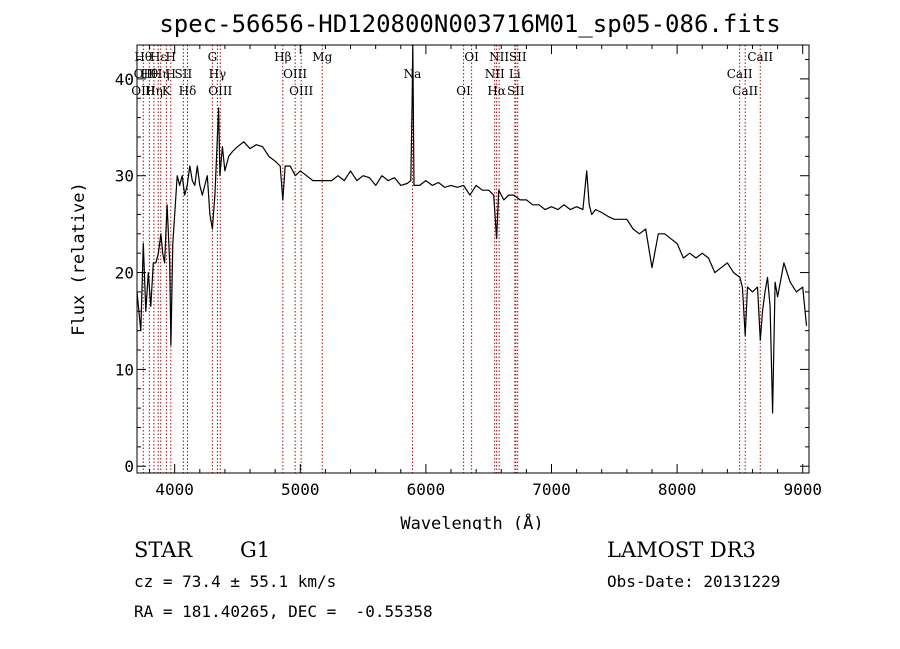 The height and width of the screenshot is (649, 900). Describe the element at coordinates (426, 489) in the screenshot. I see `x-tick-label: 6000` at that location.